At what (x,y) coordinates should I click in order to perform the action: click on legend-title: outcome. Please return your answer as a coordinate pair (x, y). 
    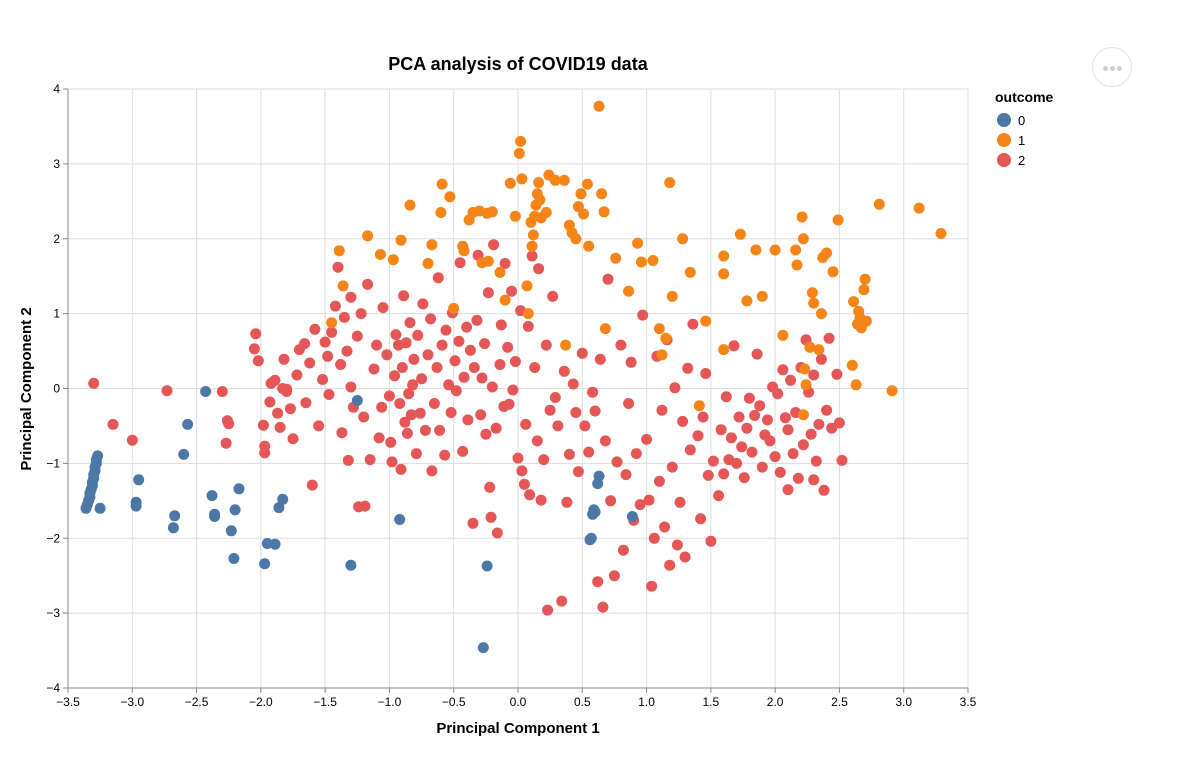
    Looking at the image, I should click on (1024, 97).